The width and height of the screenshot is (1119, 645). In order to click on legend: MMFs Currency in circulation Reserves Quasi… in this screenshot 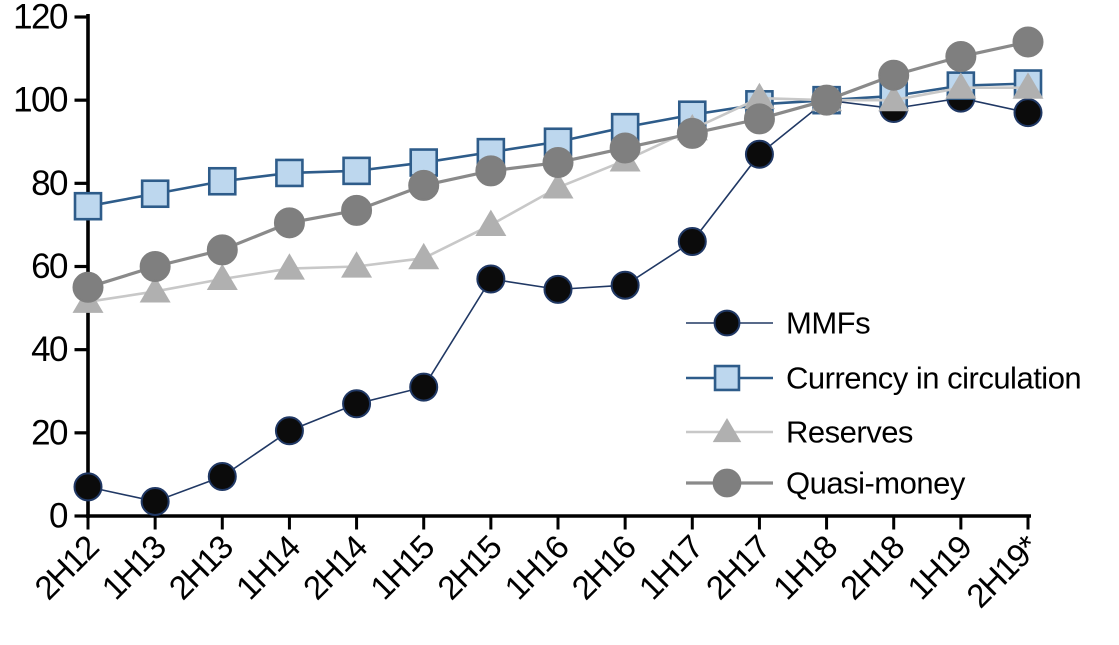, I will do `click(884, 403)`.